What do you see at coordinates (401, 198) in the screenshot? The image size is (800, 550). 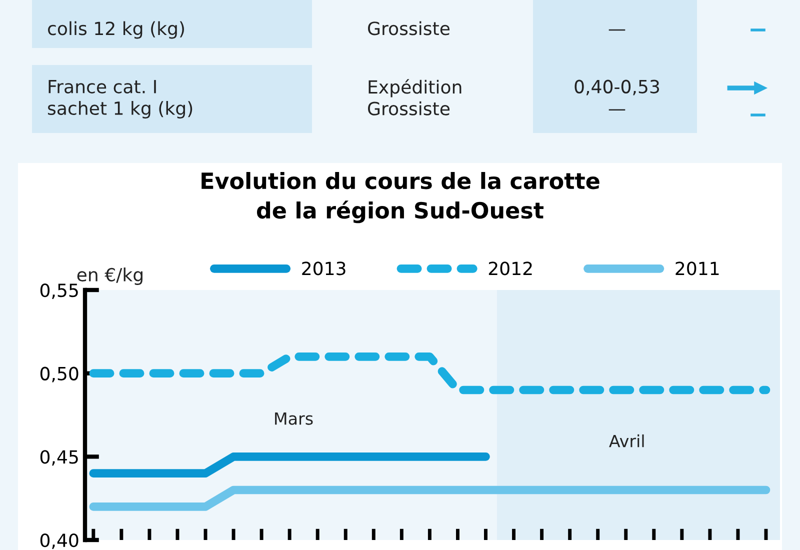 I see `chart-title: Evolution du cours de la carotte de la région Sud-Ouest` at bounding box center [401, 198].